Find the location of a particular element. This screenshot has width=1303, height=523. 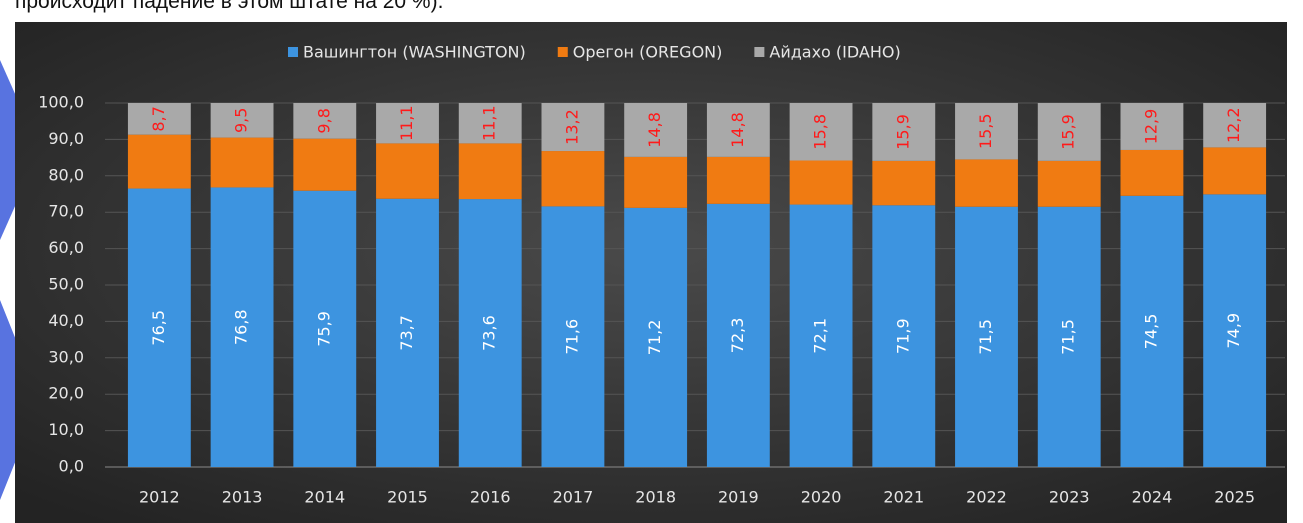

data-label: 12,9 is located at coordinates (1150, 127).